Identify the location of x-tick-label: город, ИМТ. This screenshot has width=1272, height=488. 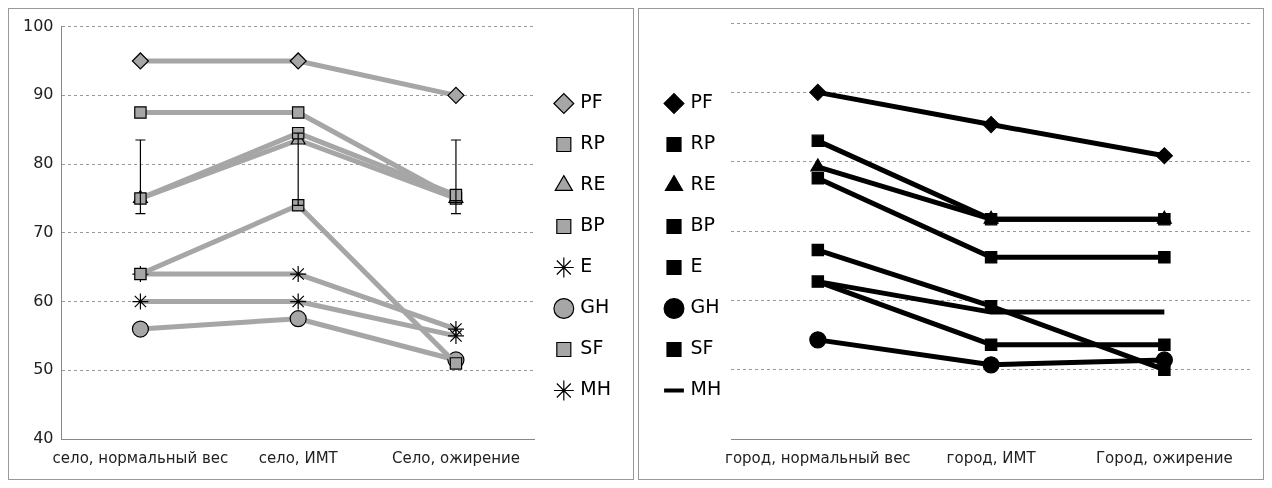
(991, 457).